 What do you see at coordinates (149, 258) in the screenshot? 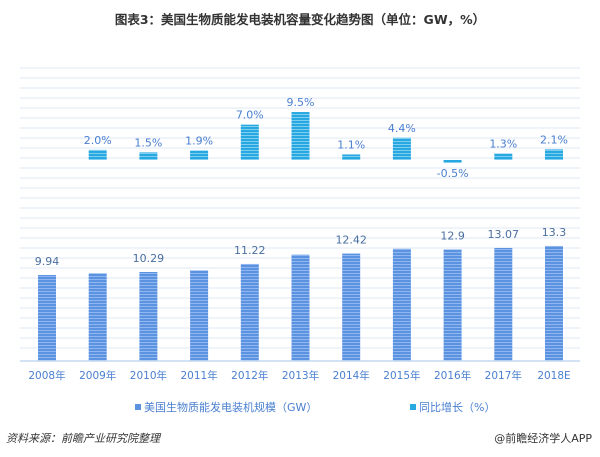
I see `capacity-data-label: 10.29` at bounding box center [149, 258].